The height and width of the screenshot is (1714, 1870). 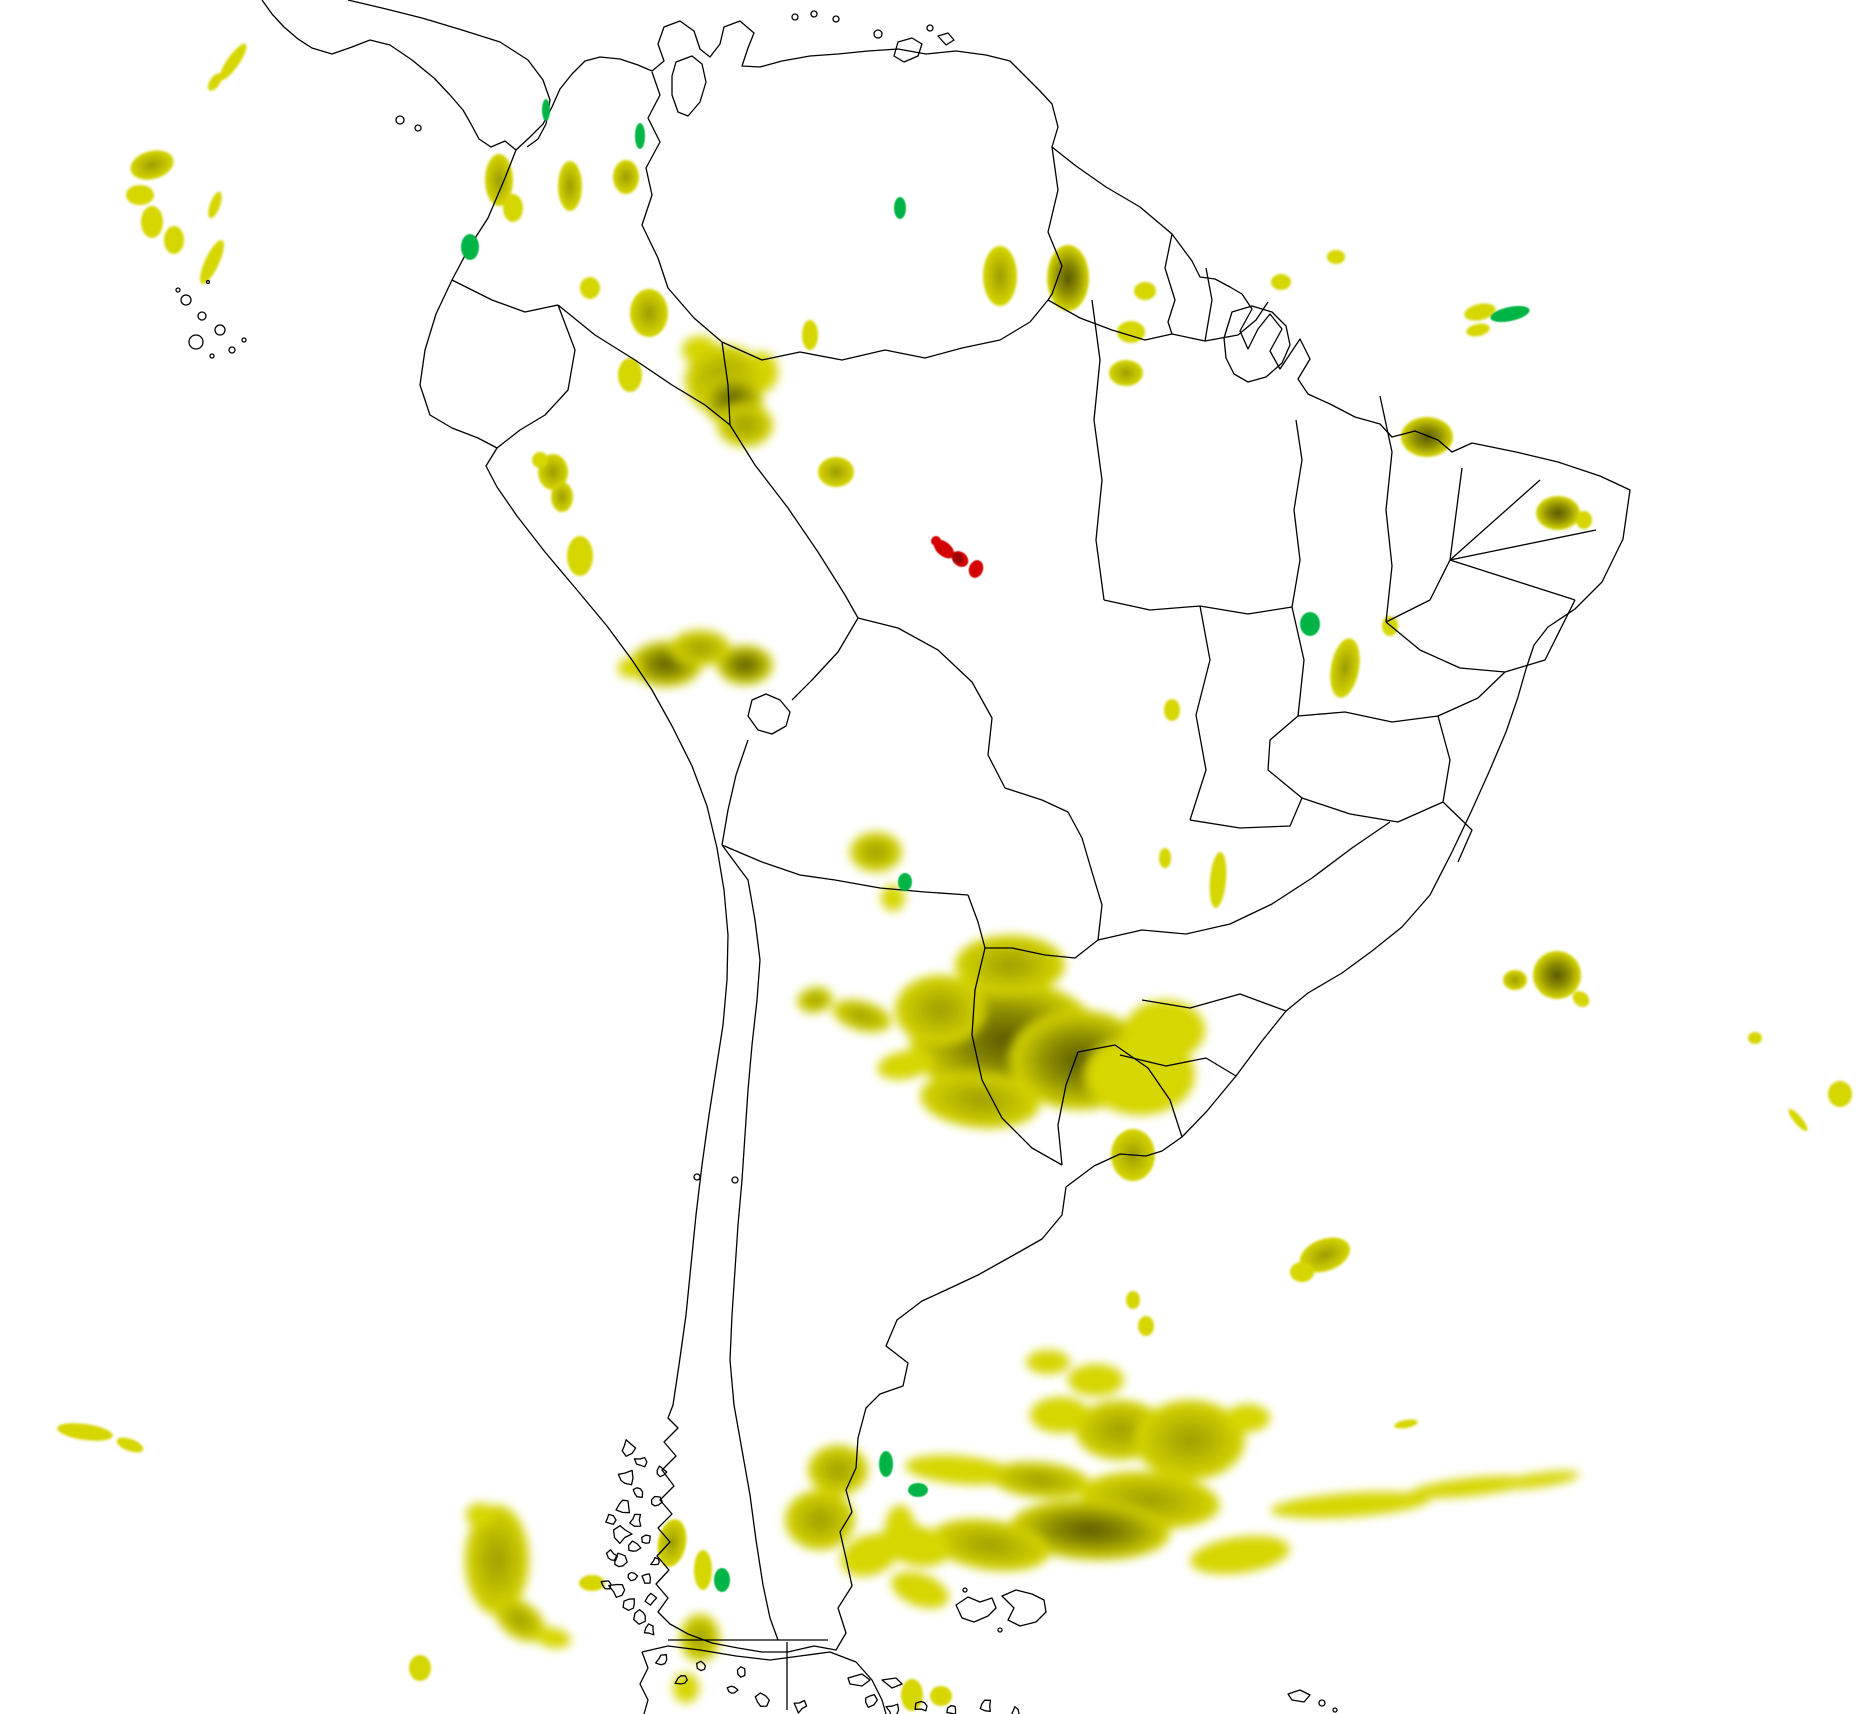 What do you see at coordinates (689, 86) in the screenshot?
I see `lake-maracaibo` at bounding box center [689, 86].